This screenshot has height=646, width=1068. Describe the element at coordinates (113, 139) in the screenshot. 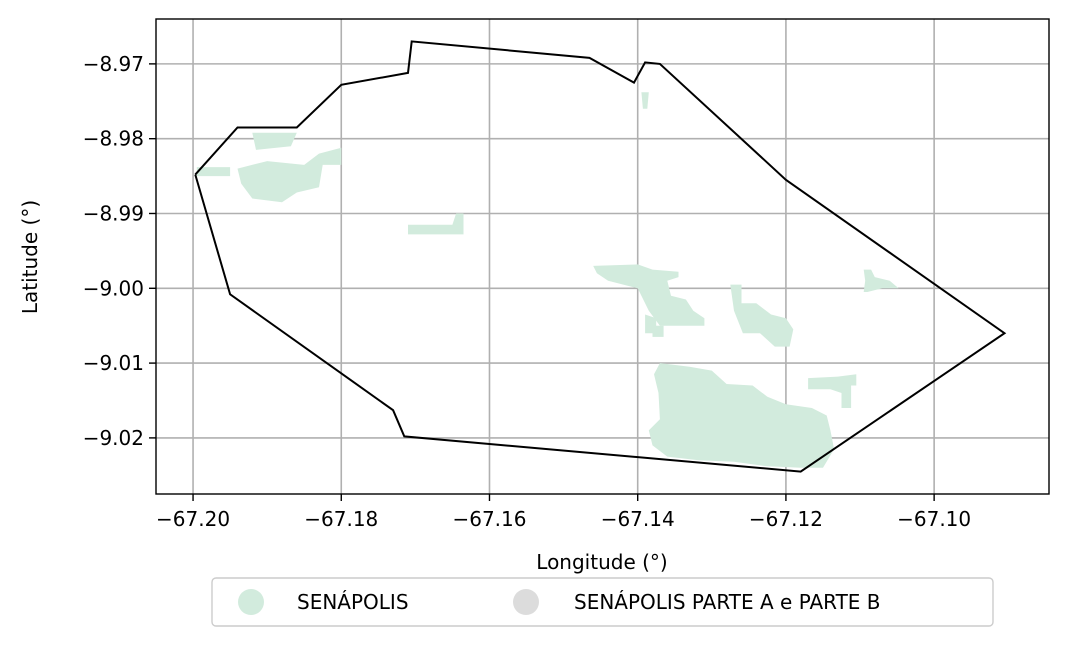

I see `y-tick-label: −8.98` at that location.